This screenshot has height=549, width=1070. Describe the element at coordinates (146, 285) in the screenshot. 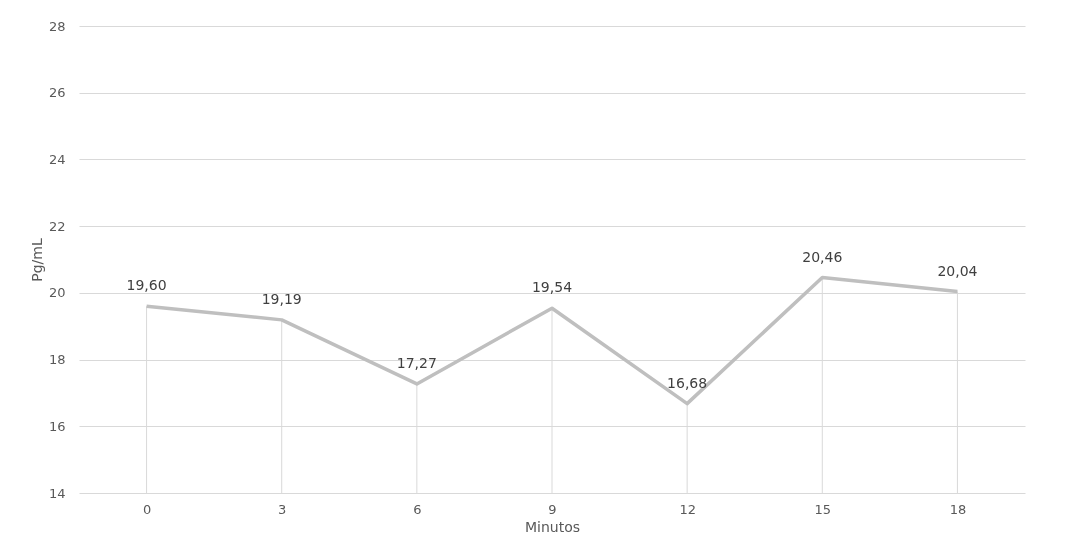

I see `data-label: 19,60` at that location.